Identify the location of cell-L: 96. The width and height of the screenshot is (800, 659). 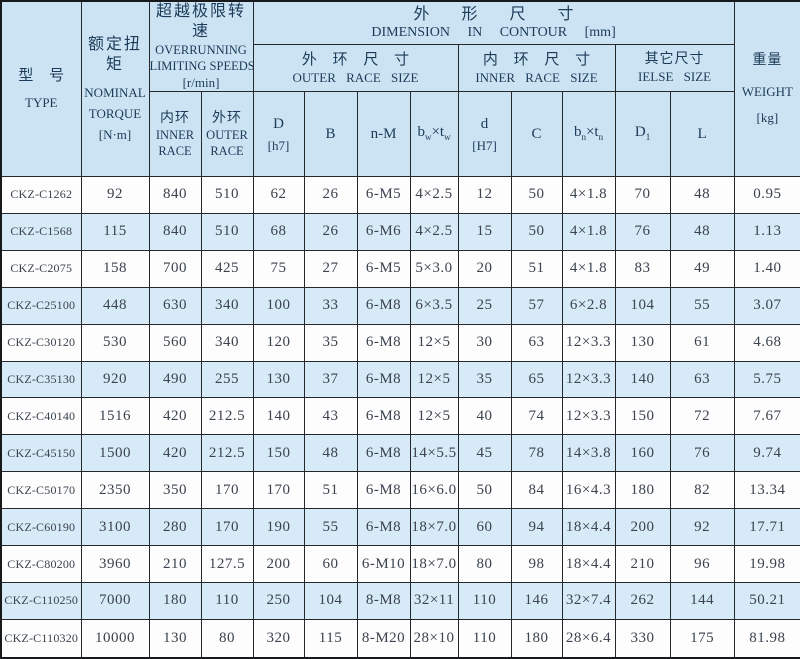
(702, 564).